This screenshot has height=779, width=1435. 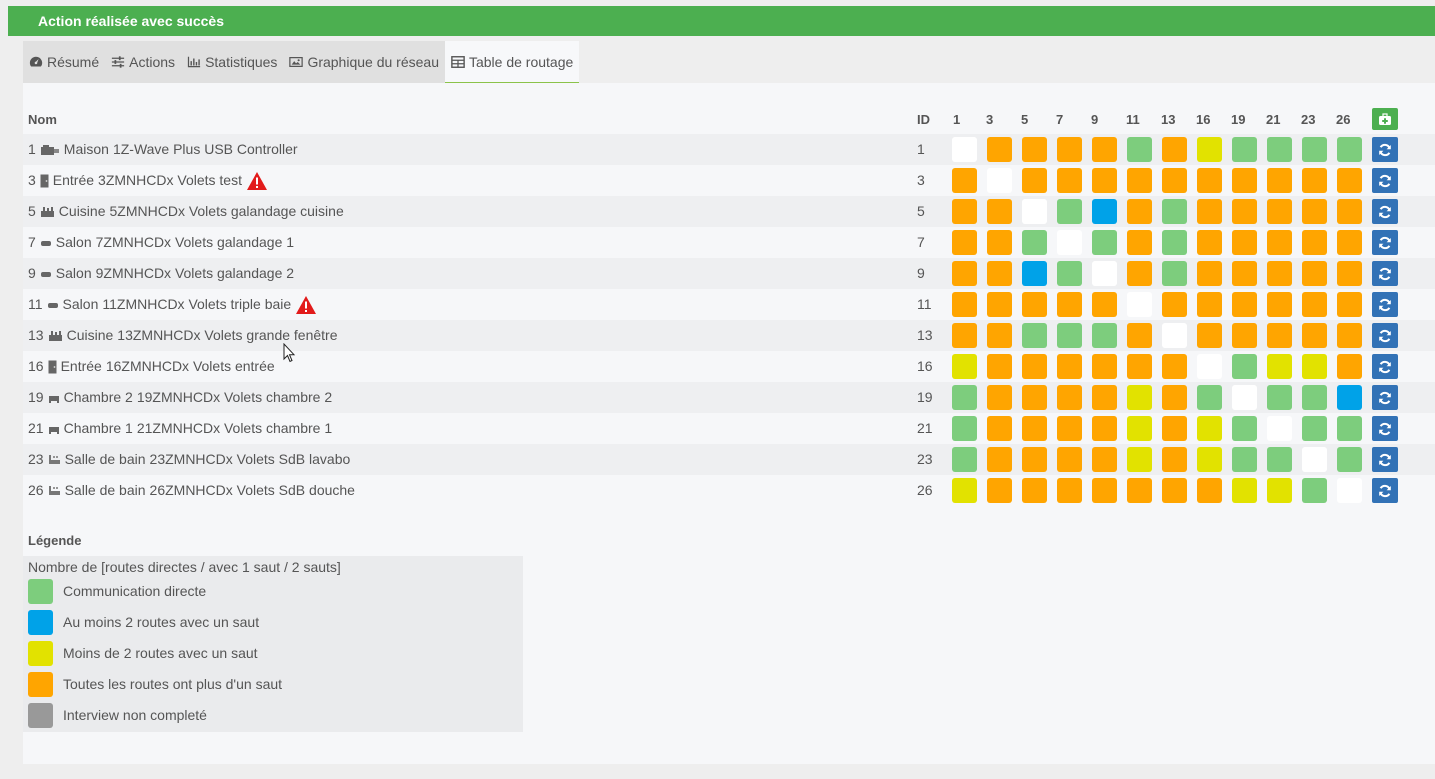 What do you see at coordinates (32, 211) in the screenshot?
I see `node-prefix: 5` at bounding box center [32, 211].